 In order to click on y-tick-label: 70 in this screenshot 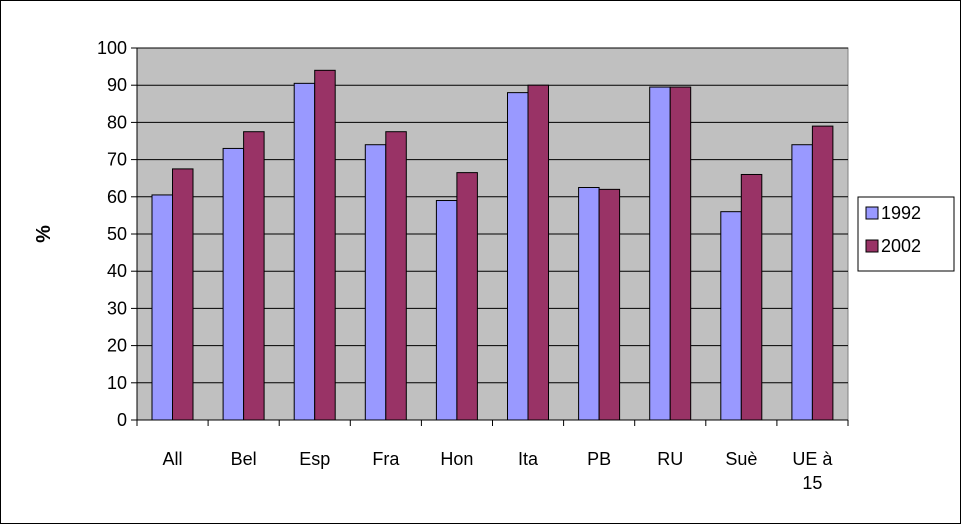, I will do `click(117, 160)`.